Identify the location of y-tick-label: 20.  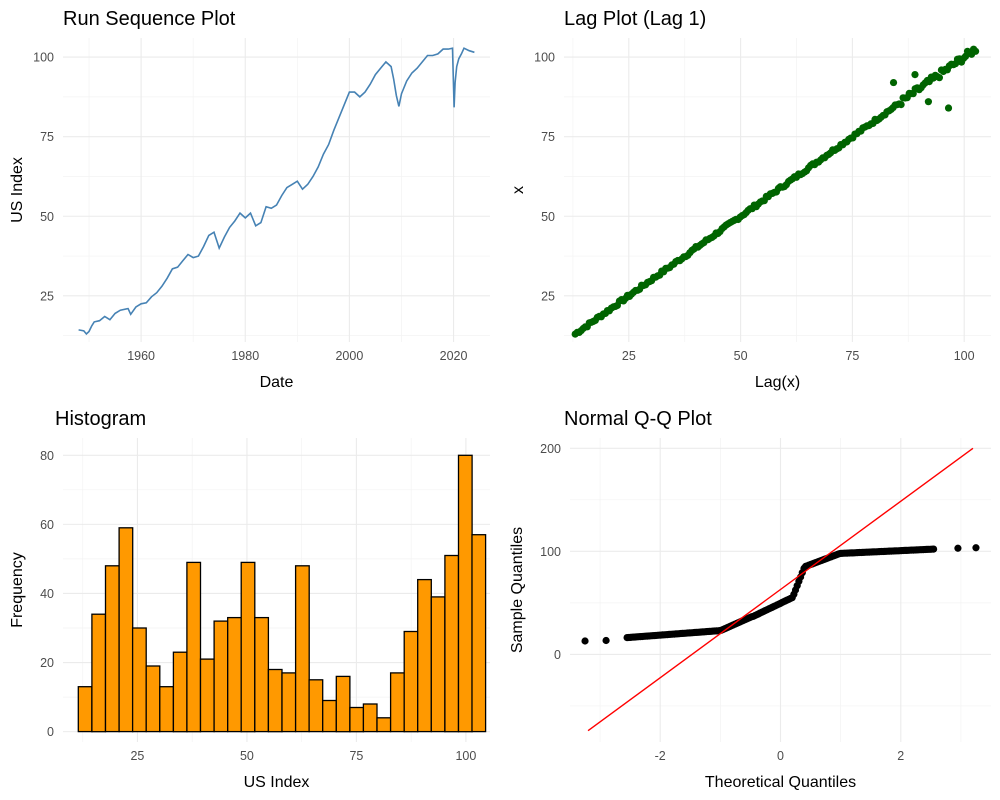
(47, 663).